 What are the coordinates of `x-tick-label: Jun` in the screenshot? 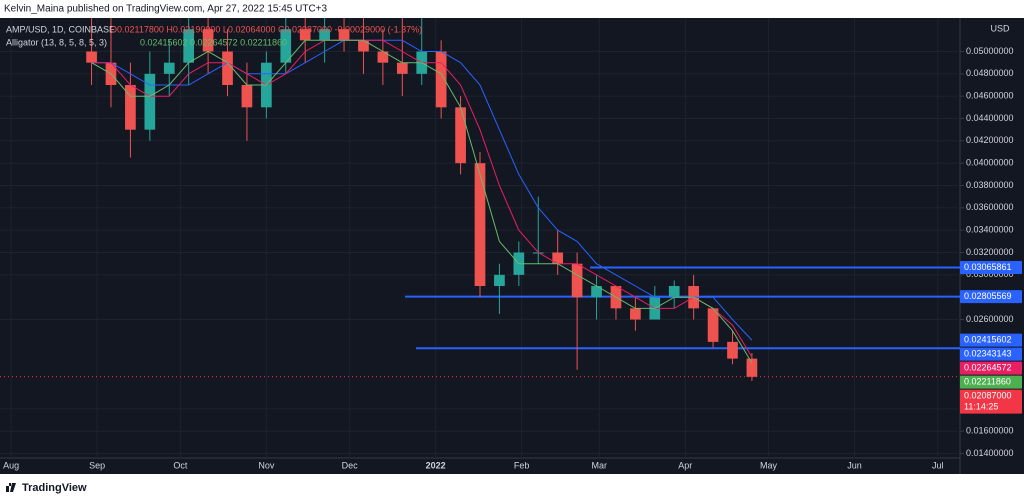 It's located at (854, 465).